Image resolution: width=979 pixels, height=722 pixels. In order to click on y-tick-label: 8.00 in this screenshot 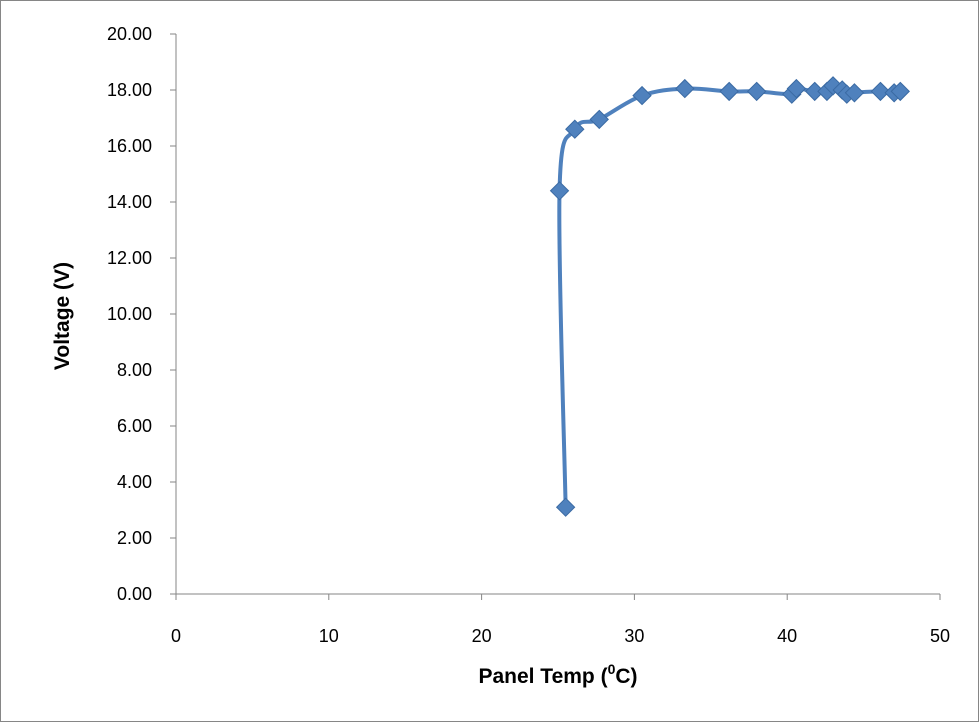, I will do `click(134, 370)`.